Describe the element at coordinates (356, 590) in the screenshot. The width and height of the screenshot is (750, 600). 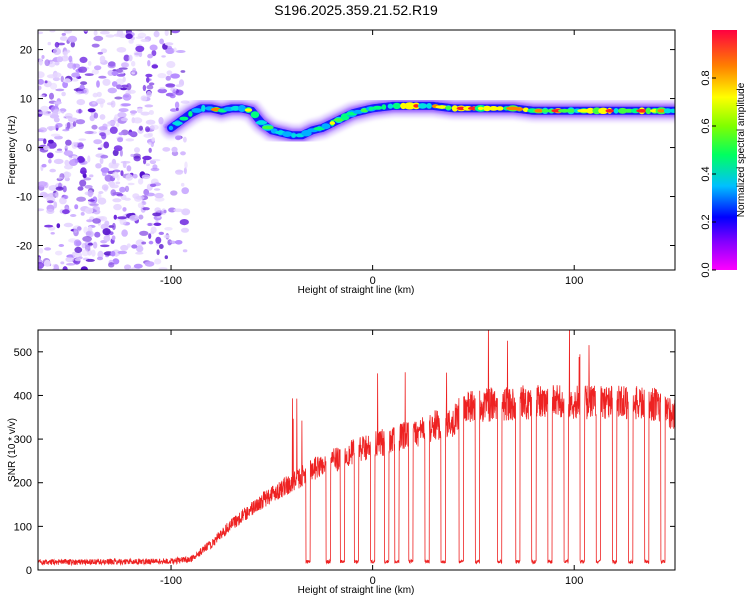
I see `snr-x-label: Height of straight line (km)` at that location.